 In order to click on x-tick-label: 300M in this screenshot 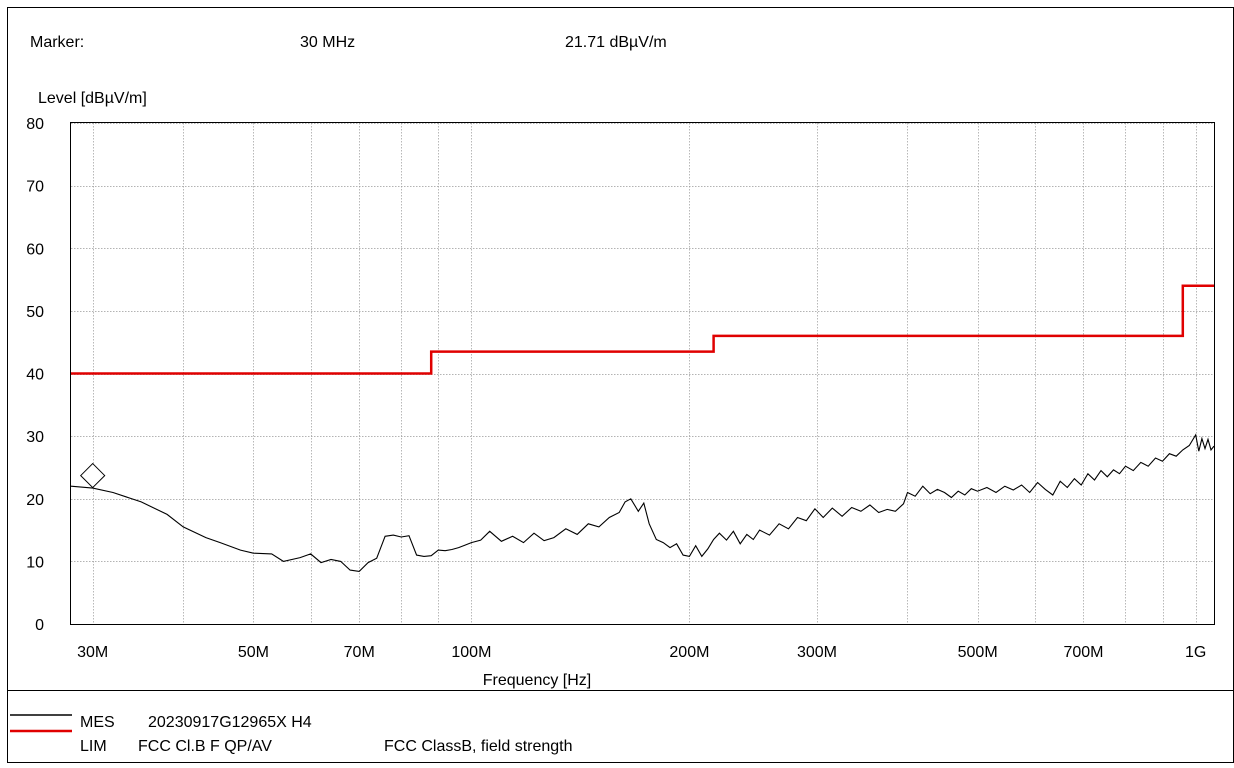, I will do `click(817, 652)`.